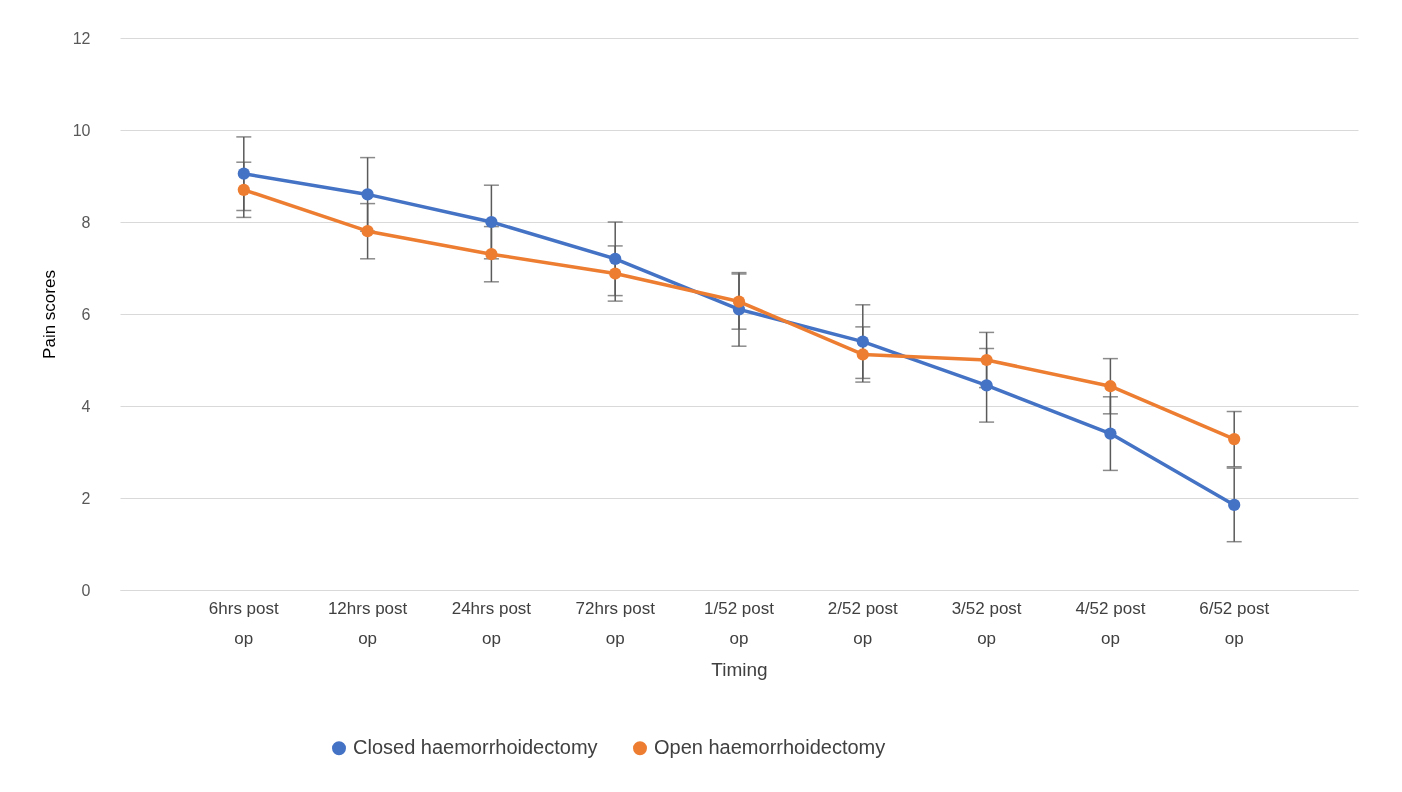 This screenshot has height=792, width=1402. What do you see at coordinates (86, 498) in the screenshot?
I see `y-tick-label: 2` at bounding box center [86, 498].